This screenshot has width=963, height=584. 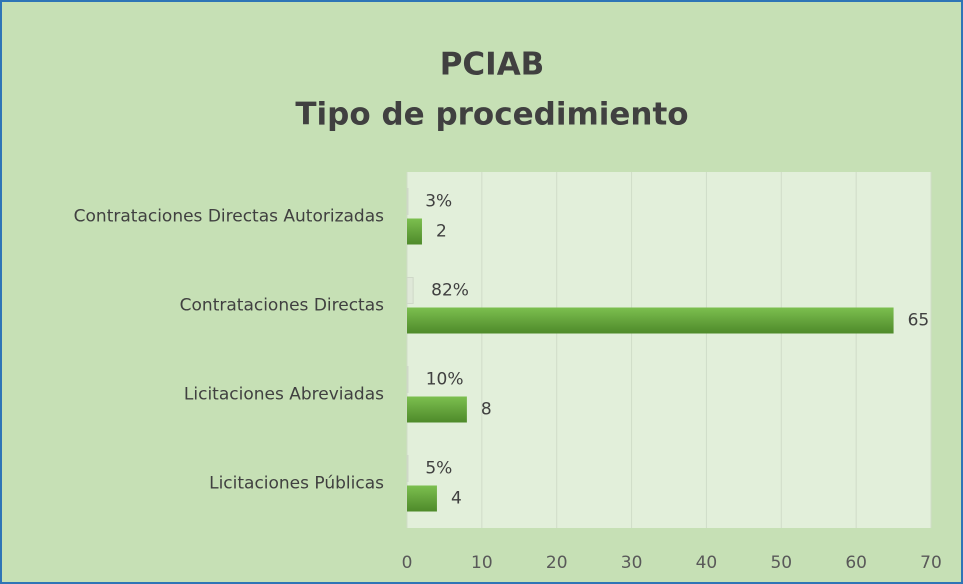 I want to click on x-tick-label: 60, so click(x=856, y=563).